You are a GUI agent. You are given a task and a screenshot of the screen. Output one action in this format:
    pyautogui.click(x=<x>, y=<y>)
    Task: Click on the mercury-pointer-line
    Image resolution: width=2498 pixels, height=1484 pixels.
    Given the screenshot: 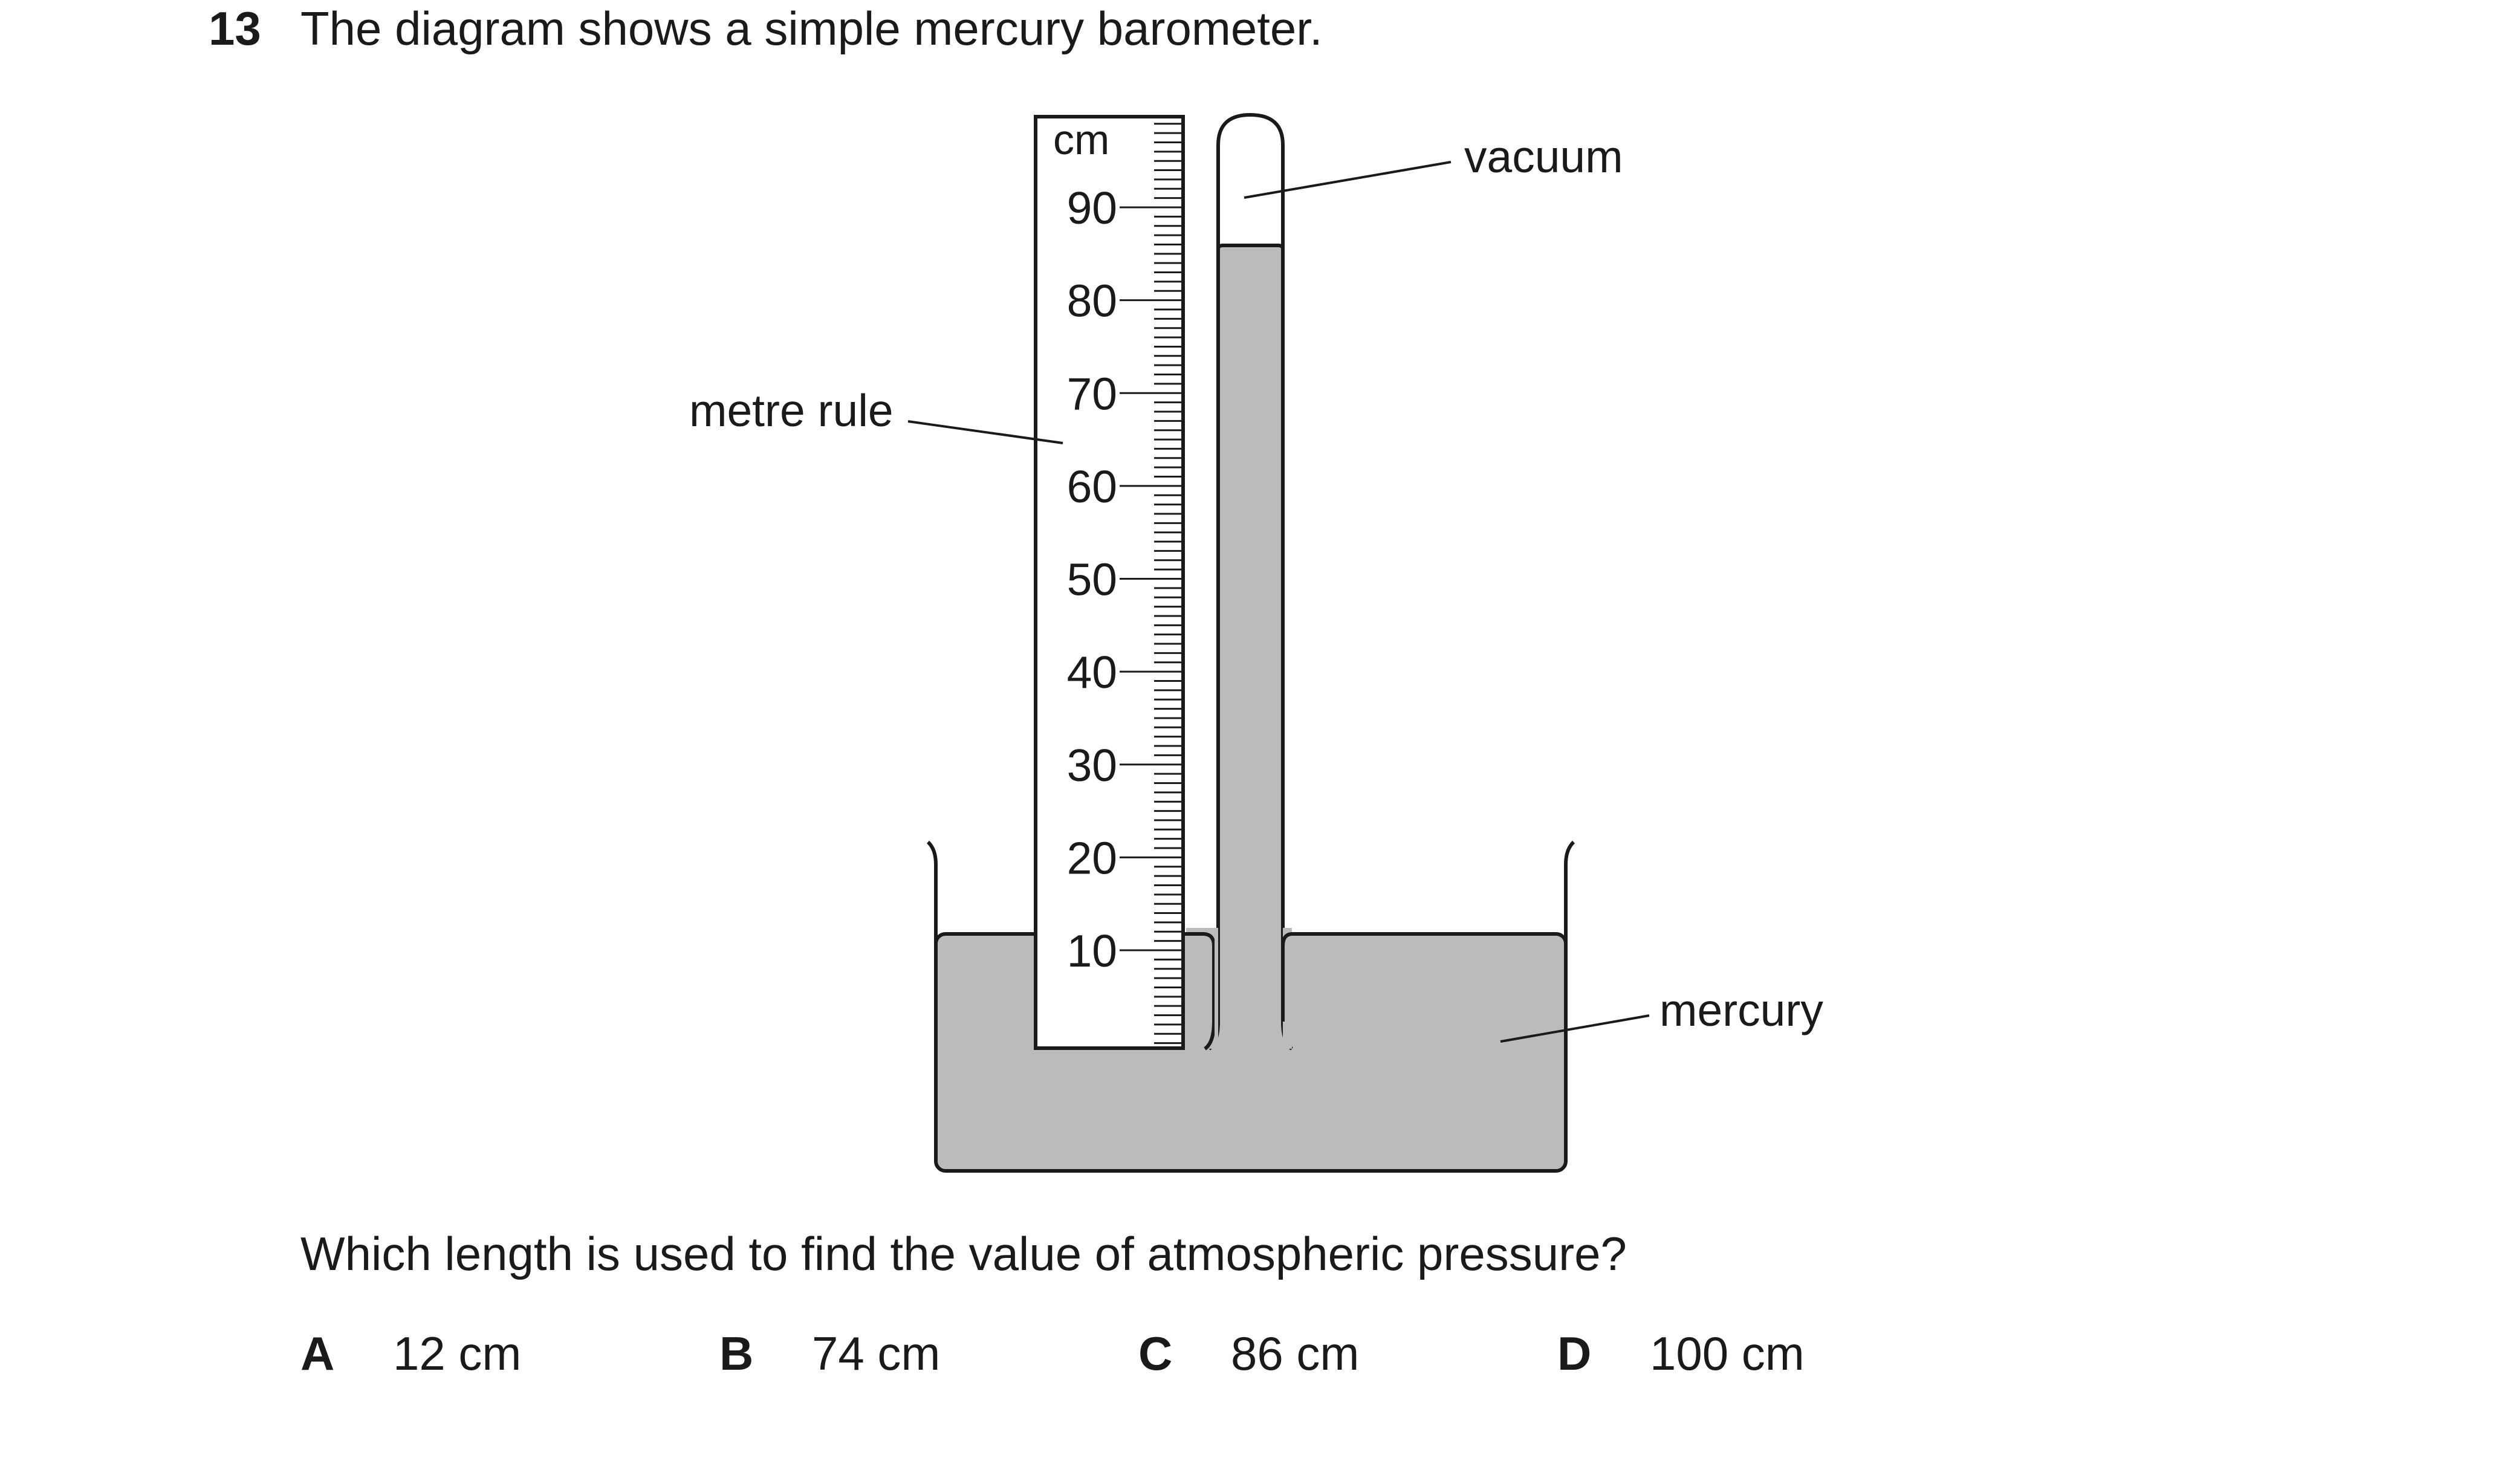 What is the action you would take?
    pyautogui.click(x=1575, y=1028)
    